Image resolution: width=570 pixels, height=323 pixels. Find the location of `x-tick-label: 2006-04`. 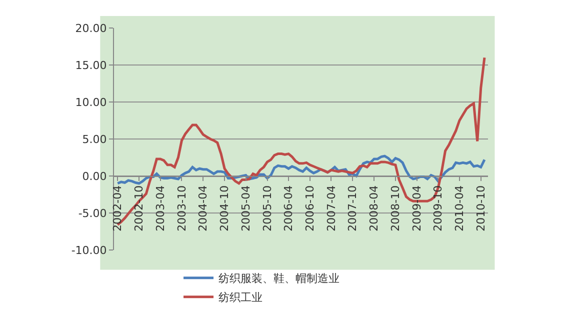

x-tick-label: 2006-04 is located at coordinates (289, 208).